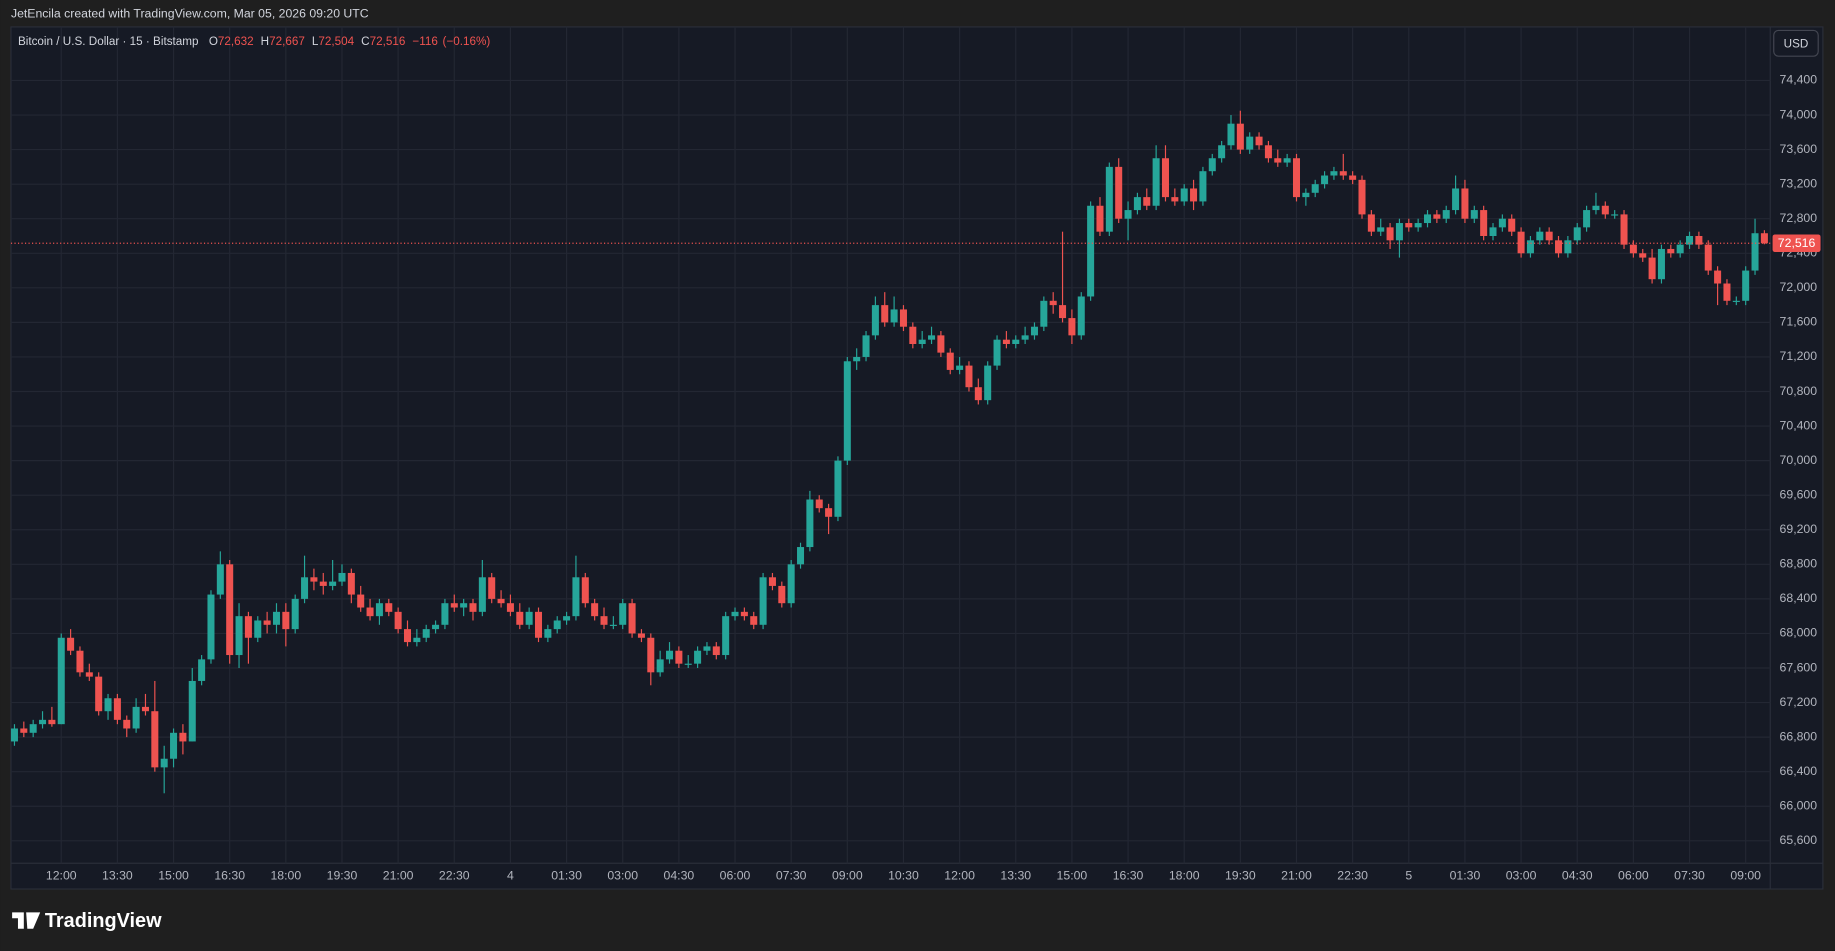 This screenshot has width=1835, height=951. Describe the element at coordinates (1799, 805) in the screenshot. I see `y-tick-label: 66,000` at that location.